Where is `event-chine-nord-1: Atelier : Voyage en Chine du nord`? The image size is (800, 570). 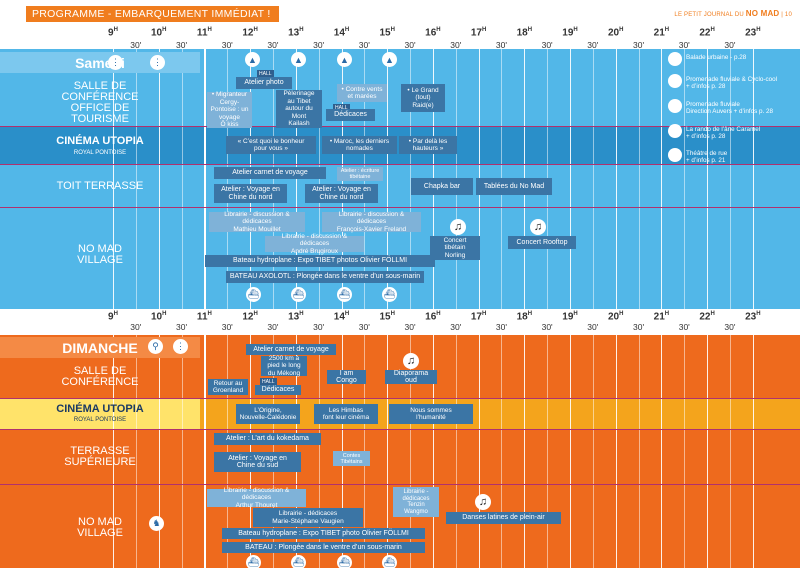 event-chine-nord-1: Atelier : Voyage en Chine du nord is located at coordinates (250, 193).